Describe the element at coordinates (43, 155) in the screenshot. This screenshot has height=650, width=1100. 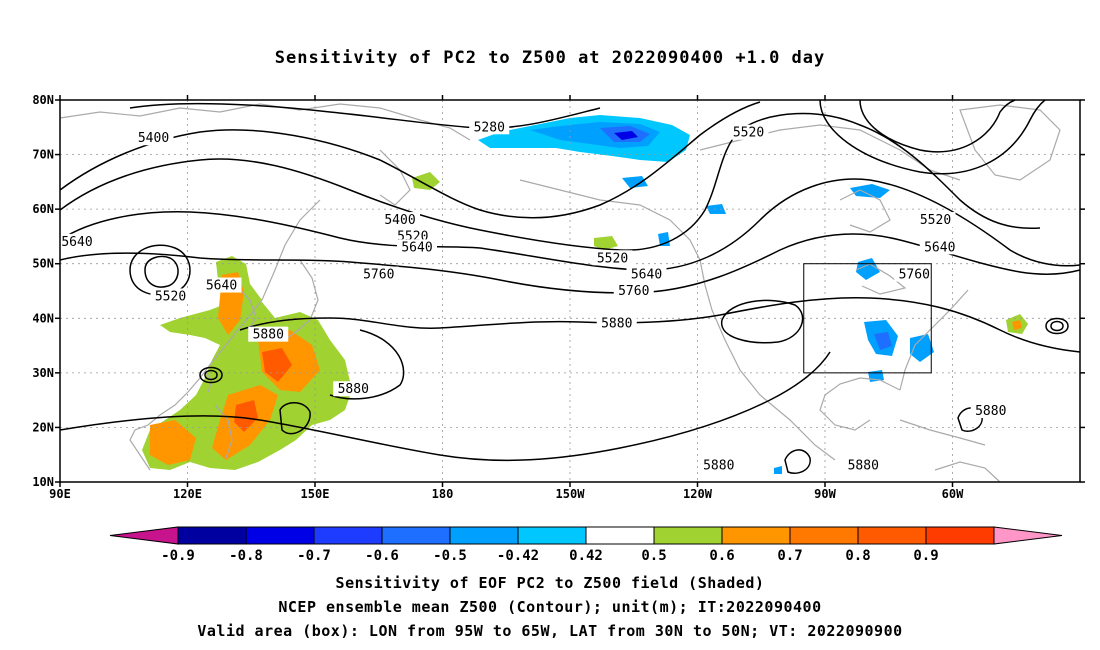
I see `lat-tick-label: 70N` at that location.